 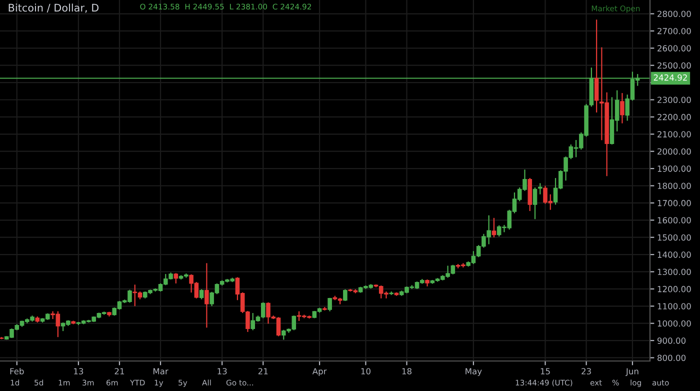 I want to click on x-tick-label: May, so click(x=474, y=372).